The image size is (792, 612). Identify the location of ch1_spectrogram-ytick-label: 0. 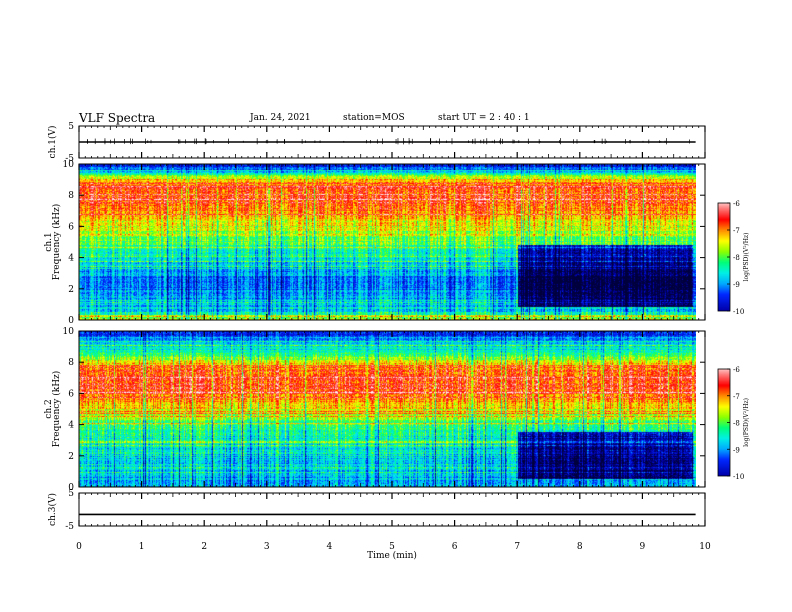
(71, 321).